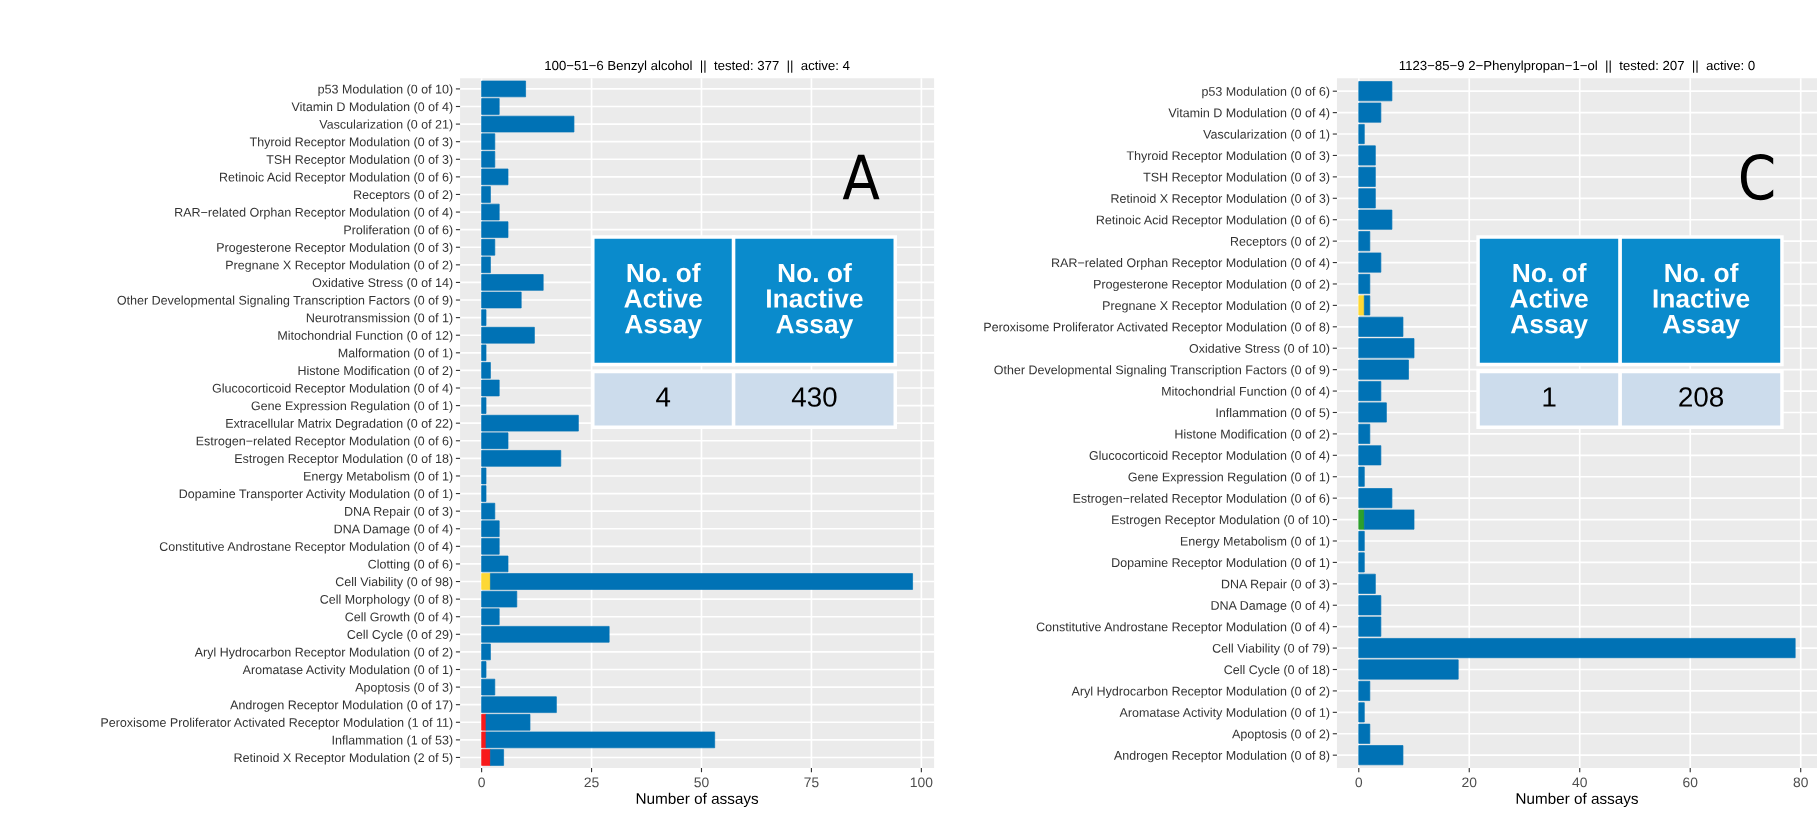  I want to click on y-tick-label: Retinoid X Receptor Modulation (0 of 3), so click(1220, 199).